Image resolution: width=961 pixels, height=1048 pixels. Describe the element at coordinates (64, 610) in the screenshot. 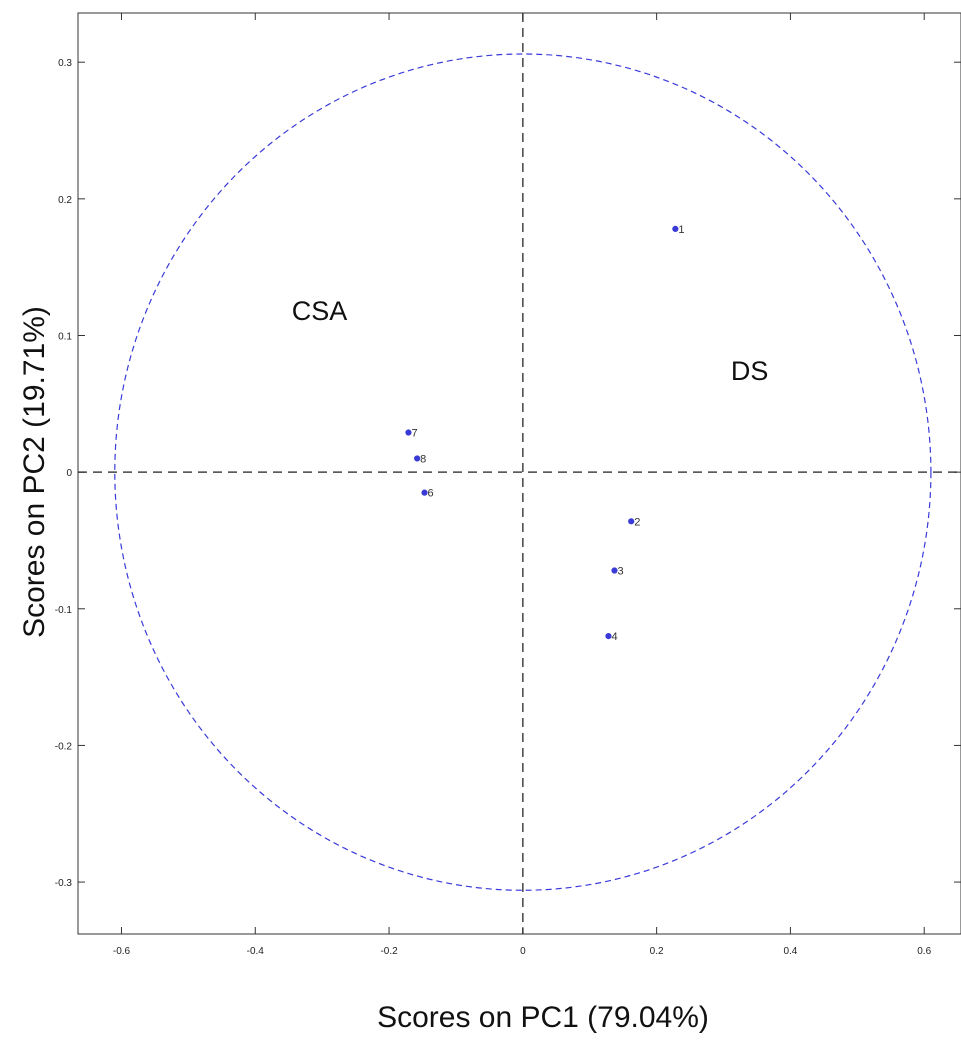

I see `y-tick-label: -0.1` at that location.